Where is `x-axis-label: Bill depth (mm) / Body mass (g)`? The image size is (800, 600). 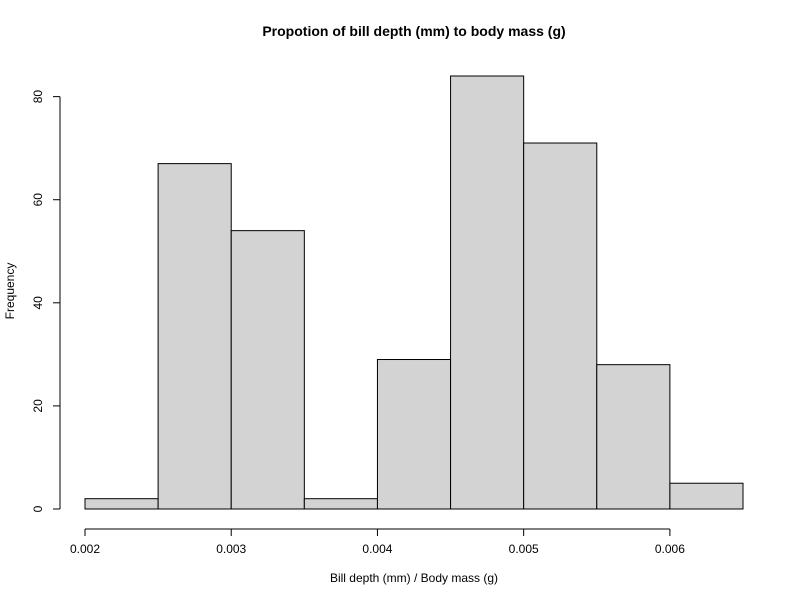 x-axis-label: Bill depth (mm) / Body mass (g) is located at coordinates (414, 578).